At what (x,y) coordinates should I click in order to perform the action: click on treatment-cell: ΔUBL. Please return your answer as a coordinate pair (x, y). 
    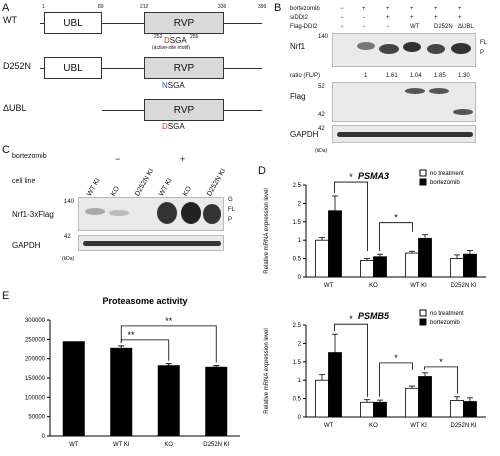
    Looking at the image, I should click on (466, 27).